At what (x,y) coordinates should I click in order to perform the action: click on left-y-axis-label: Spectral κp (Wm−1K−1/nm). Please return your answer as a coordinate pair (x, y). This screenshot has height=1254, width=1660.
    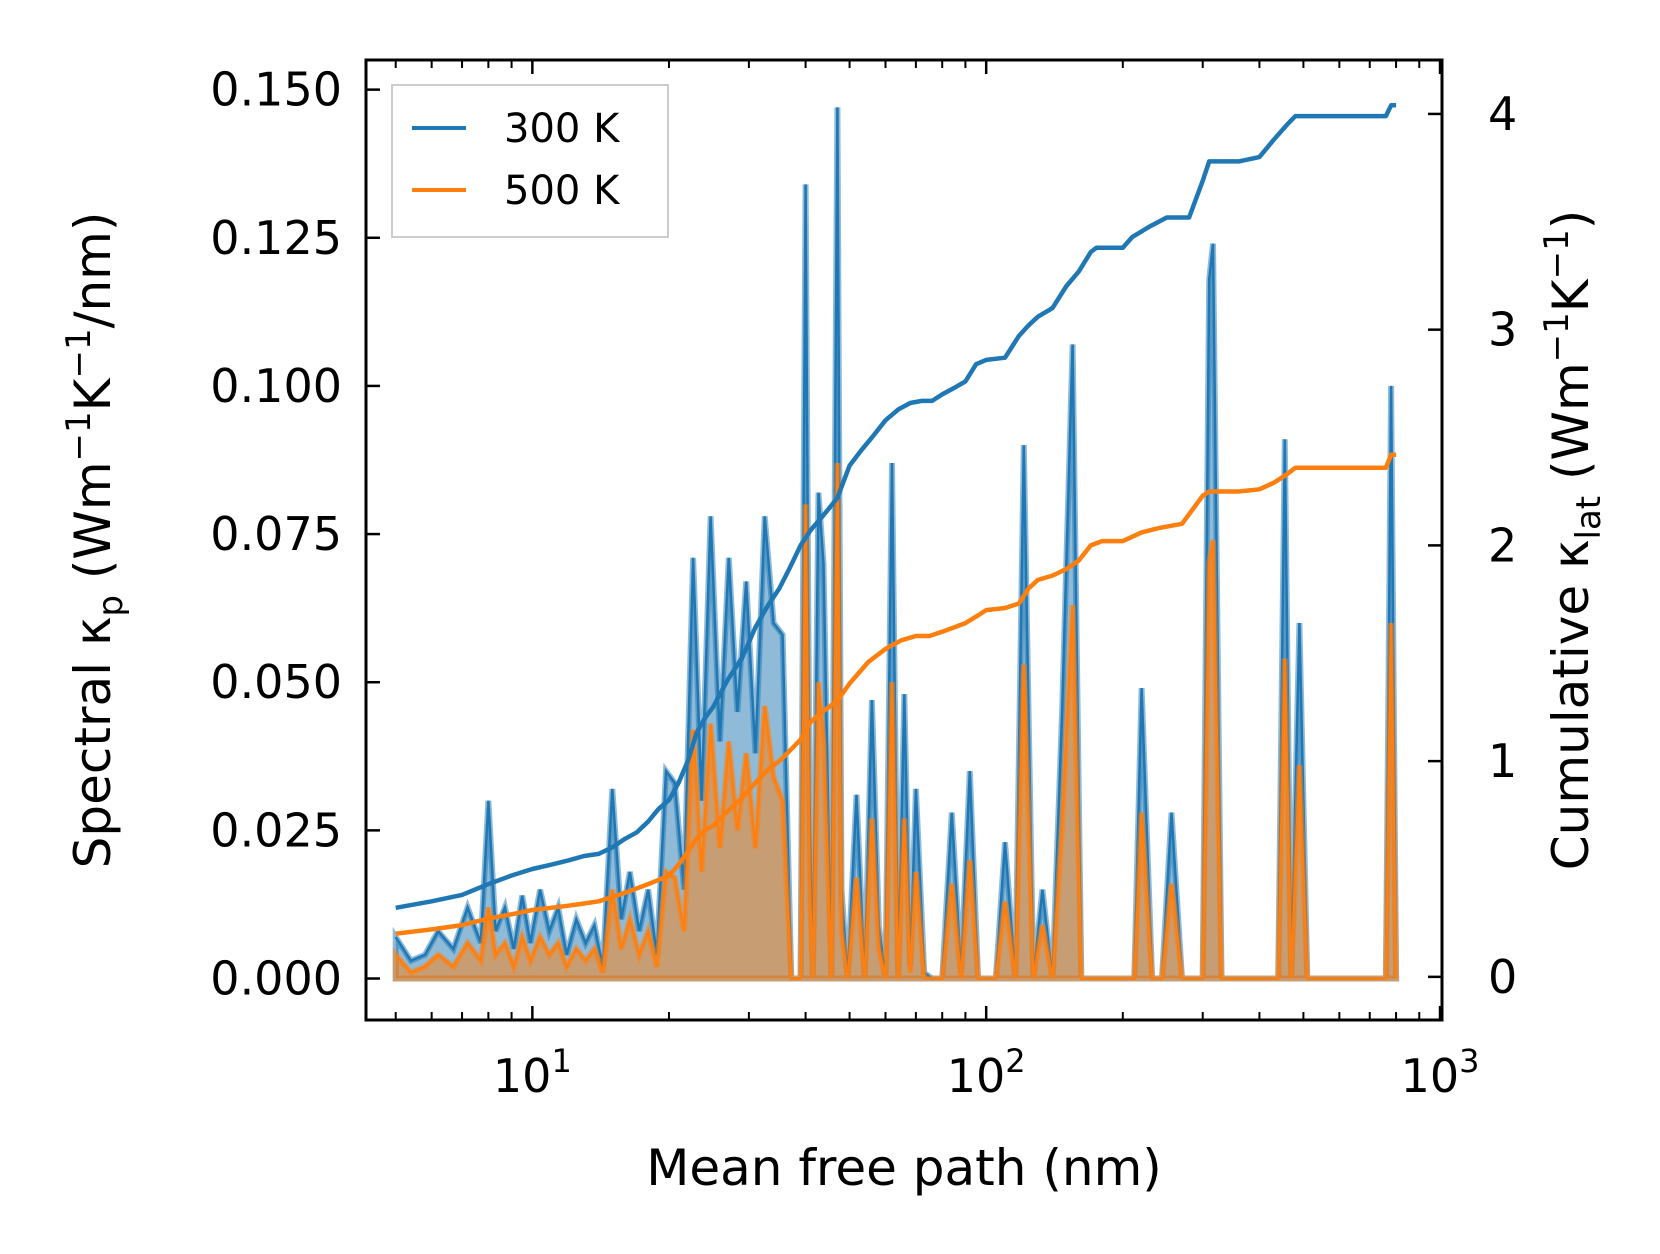
    Looking at the image, I should click on (95, 540).